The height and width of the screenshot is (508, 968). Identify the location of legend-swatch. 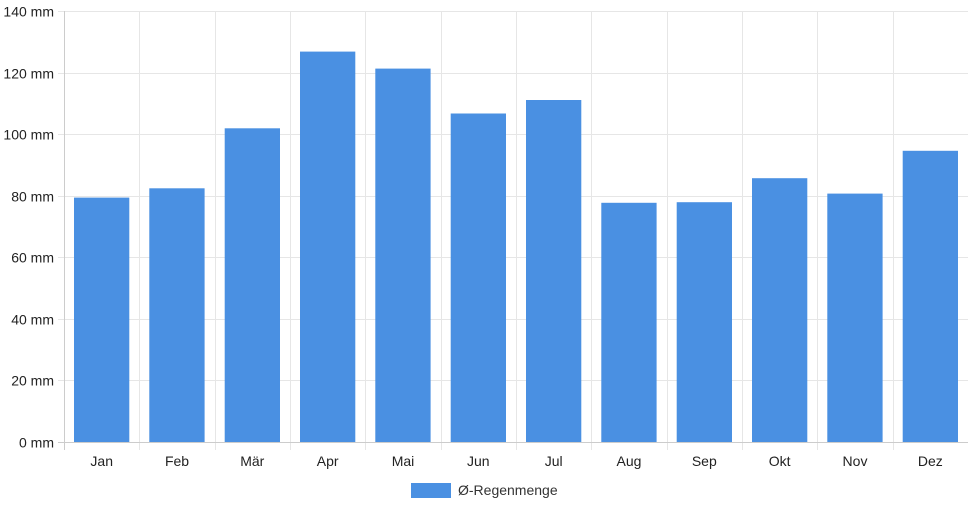
(431, 490).